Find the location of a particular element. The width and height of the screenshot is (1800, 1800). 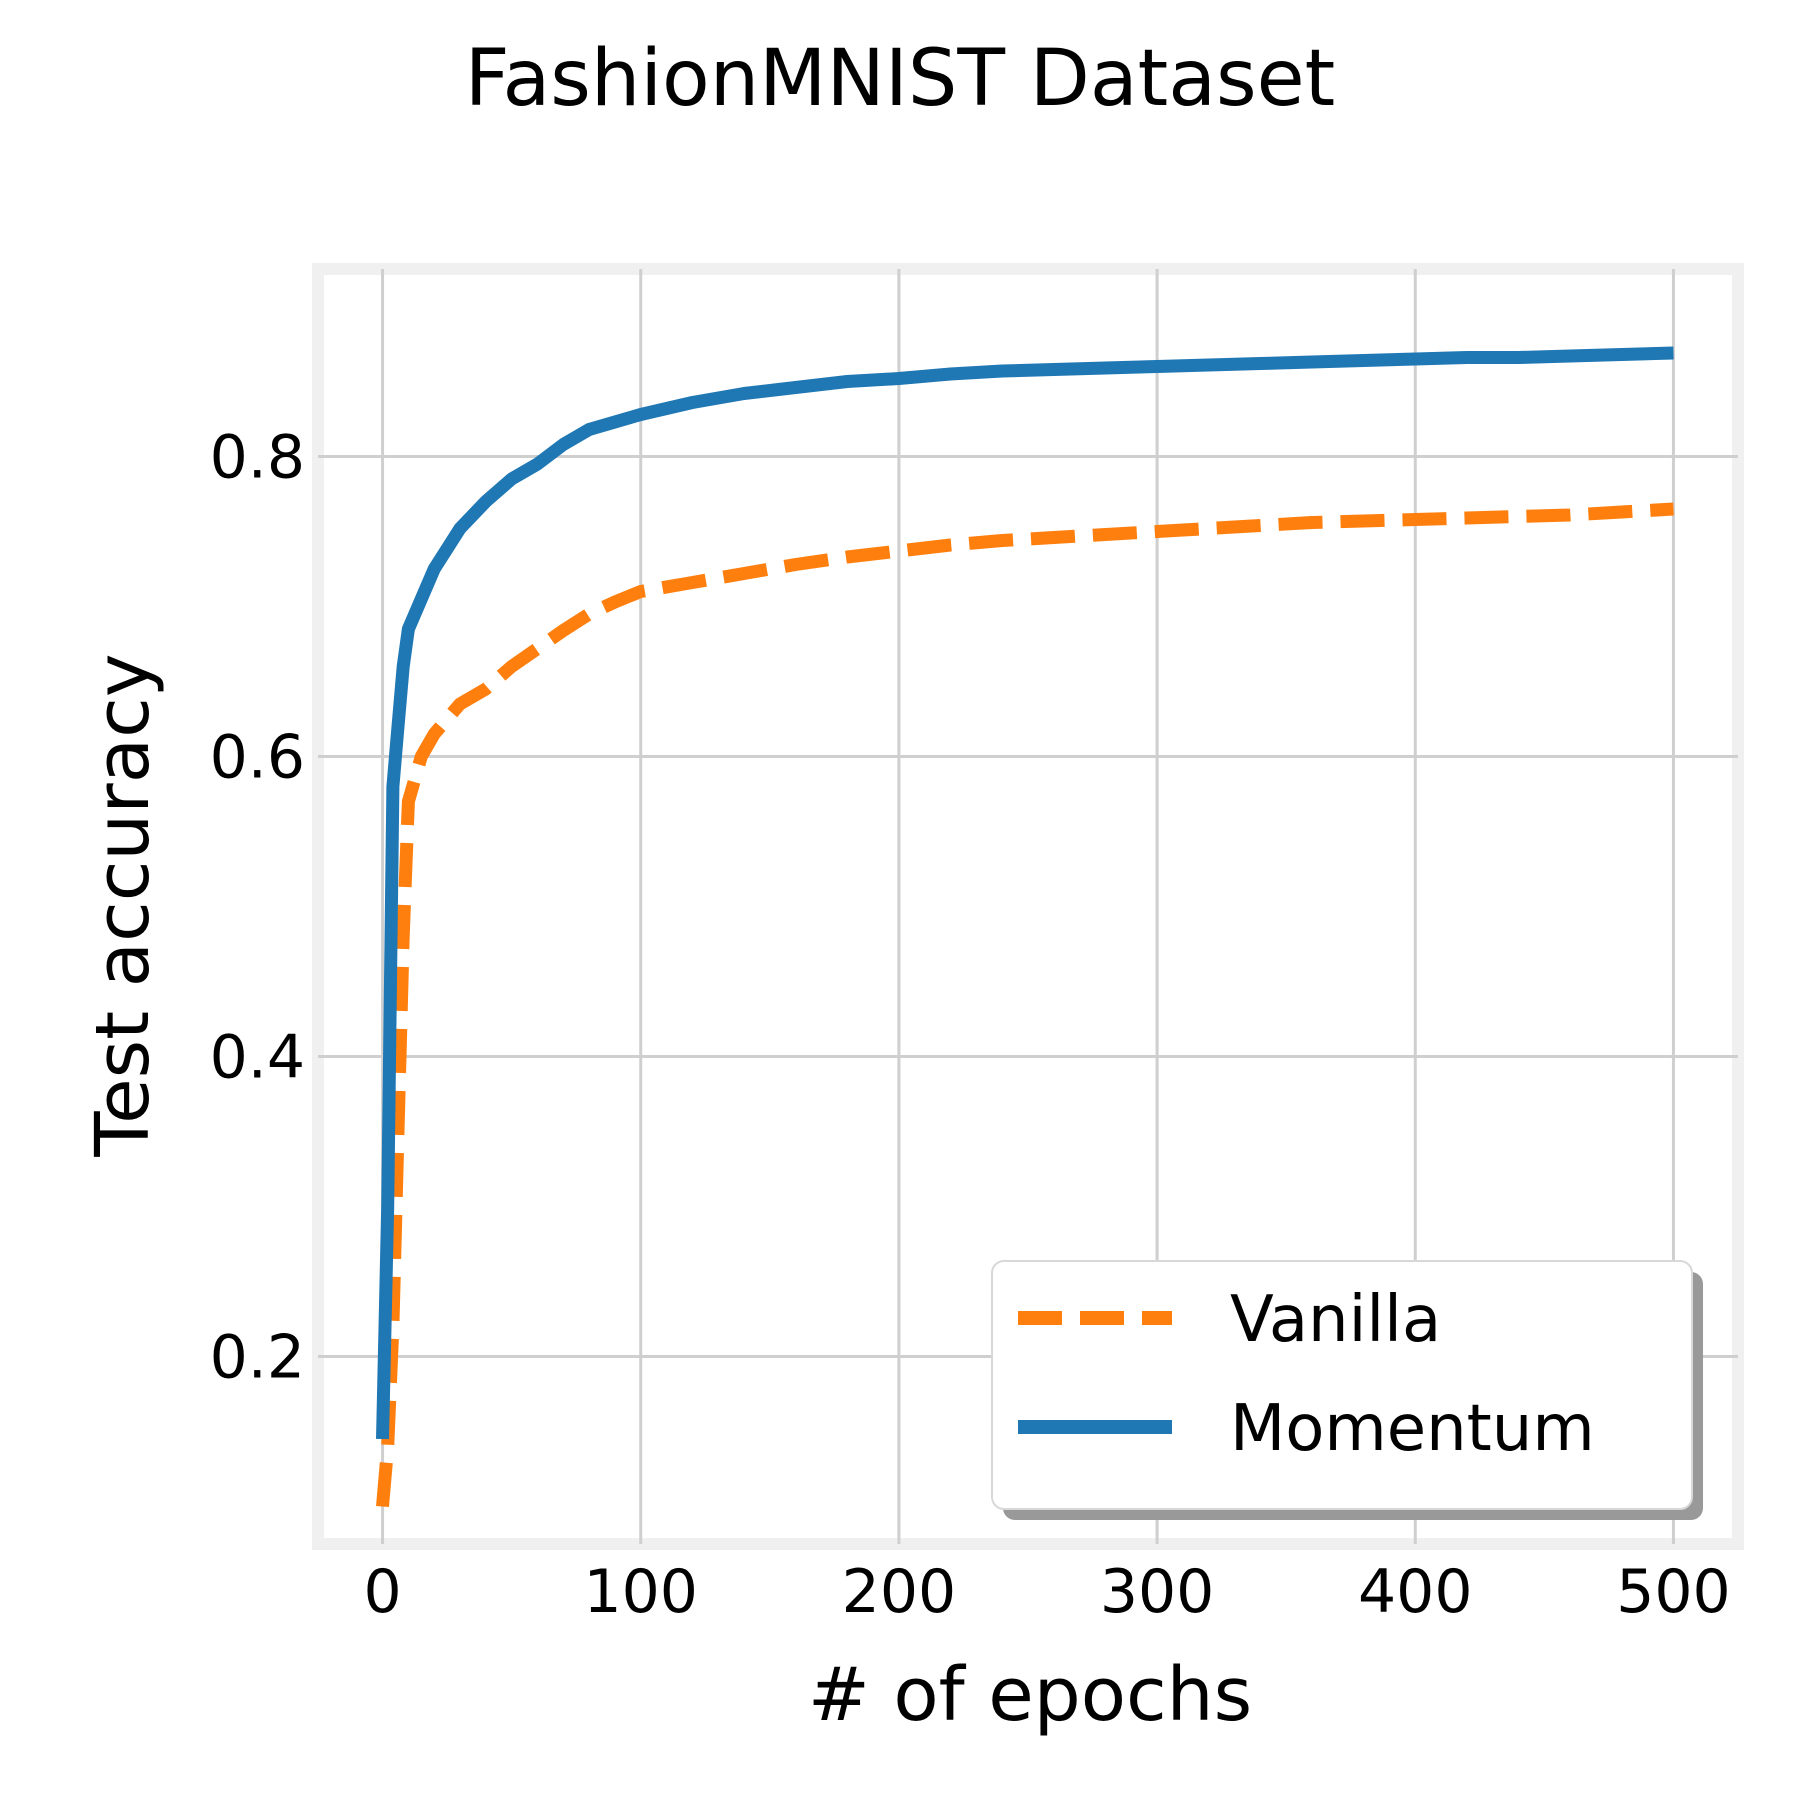

y-tick-label: 0.6 is located at coordinates (257, 758).